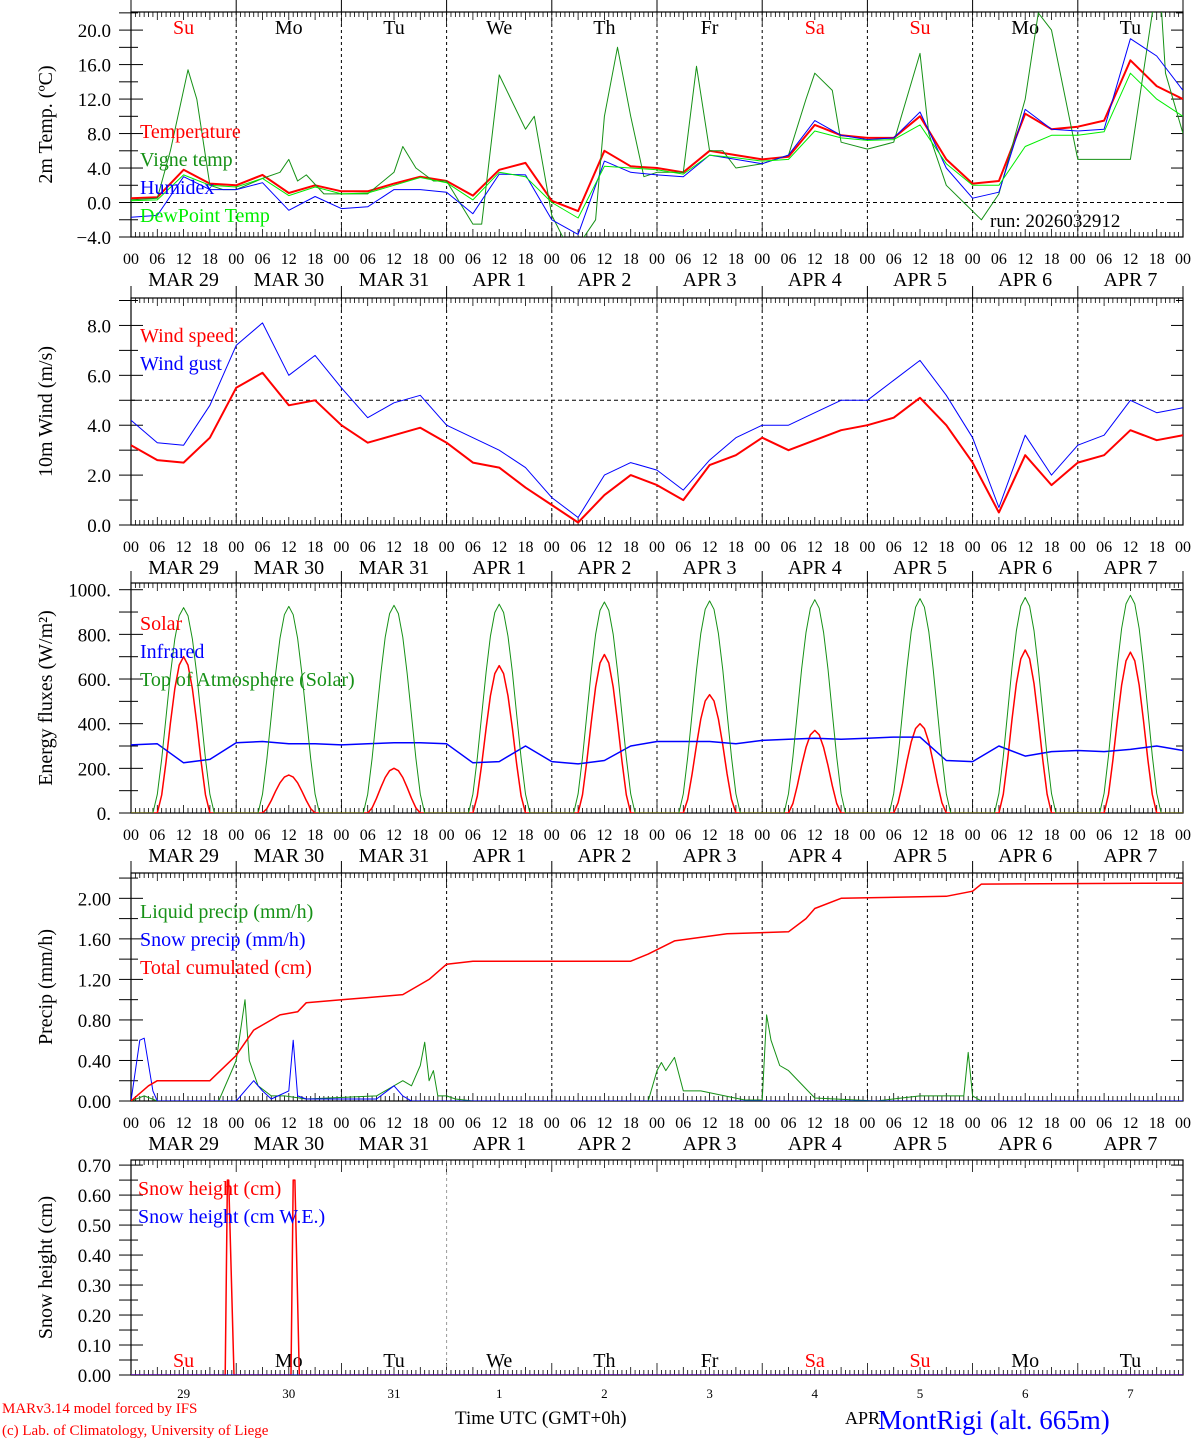 Image resolution: width=1194 pixels, height=1440 pixels. Describe the element at coordinates (183, 1393) in the screenshot. I see `x-day-number: 29` at that location.